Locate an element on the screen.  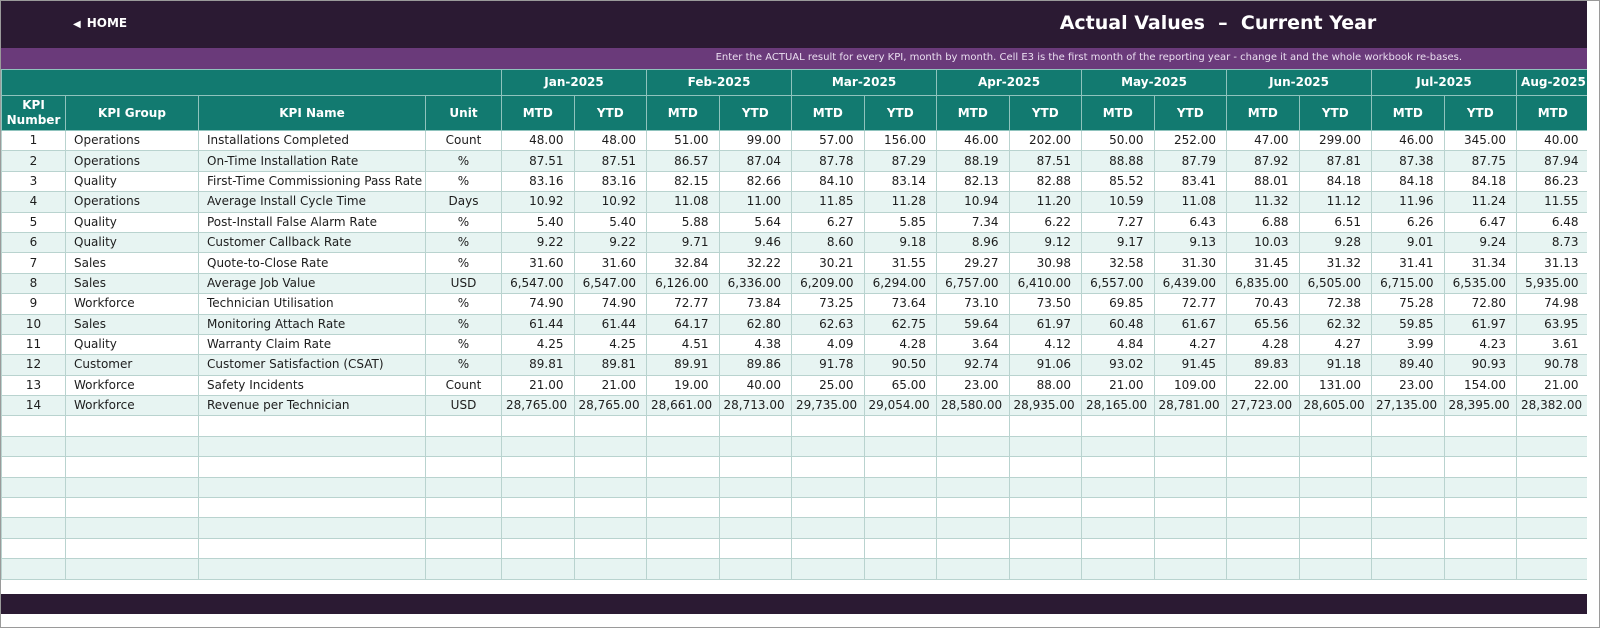
month-header: Apr-2025 is located at coordinates (1009, 82).